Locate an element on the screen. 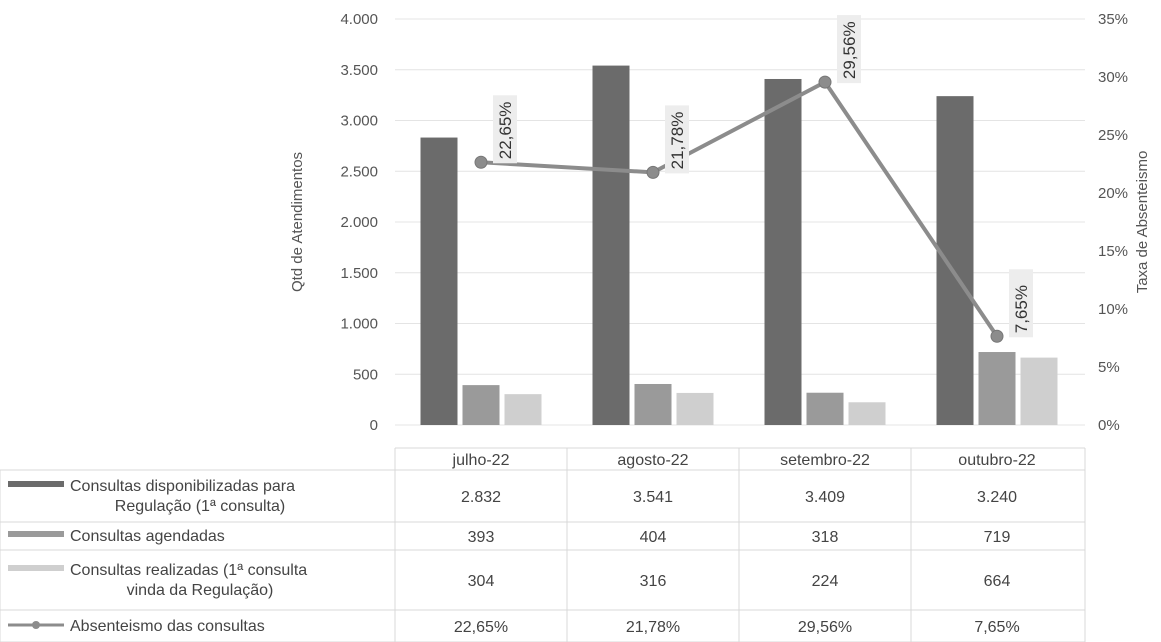 This screenshot has width=1161, height=642. y2-tick-label: 20% is located at coordinates (1113, 193).